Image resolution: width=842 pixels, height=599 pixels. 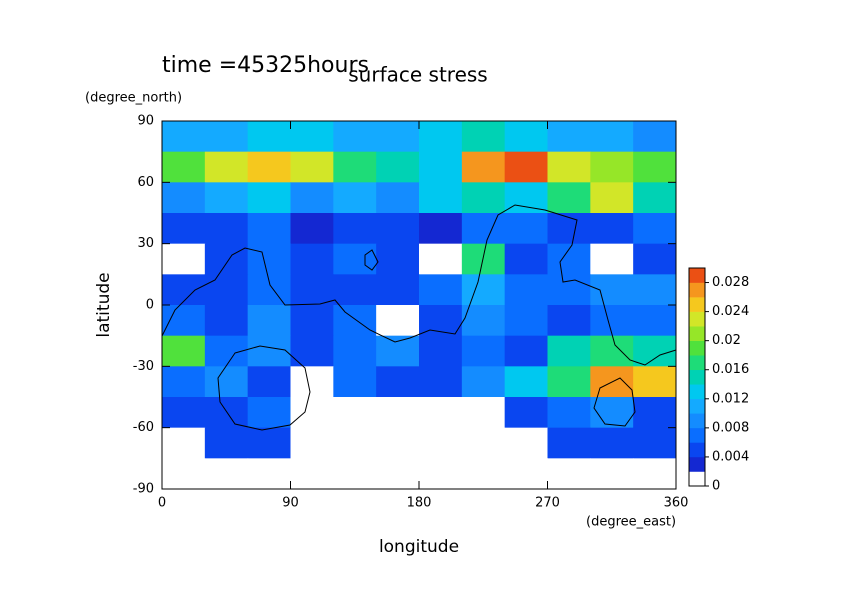 What do you see at coordinates (726, 340) in the screenshot?
I see `colorbar-tick-label: 0.02` at bounding box center [726, 340].